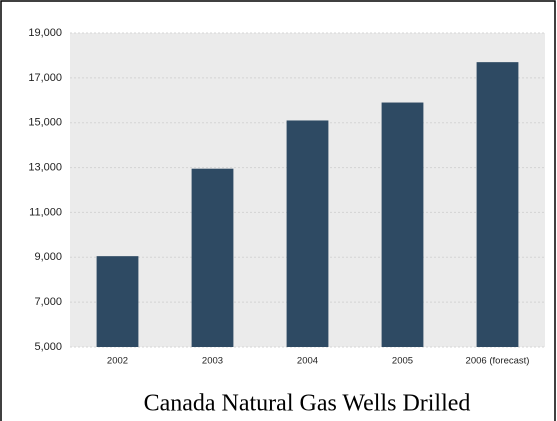 This screenshot has height=421, width=557. Describe the element at coordinates (307, 404) in the screenshot. I see `chart-title: Canada Natural Gas Wells Drilled` at that location.